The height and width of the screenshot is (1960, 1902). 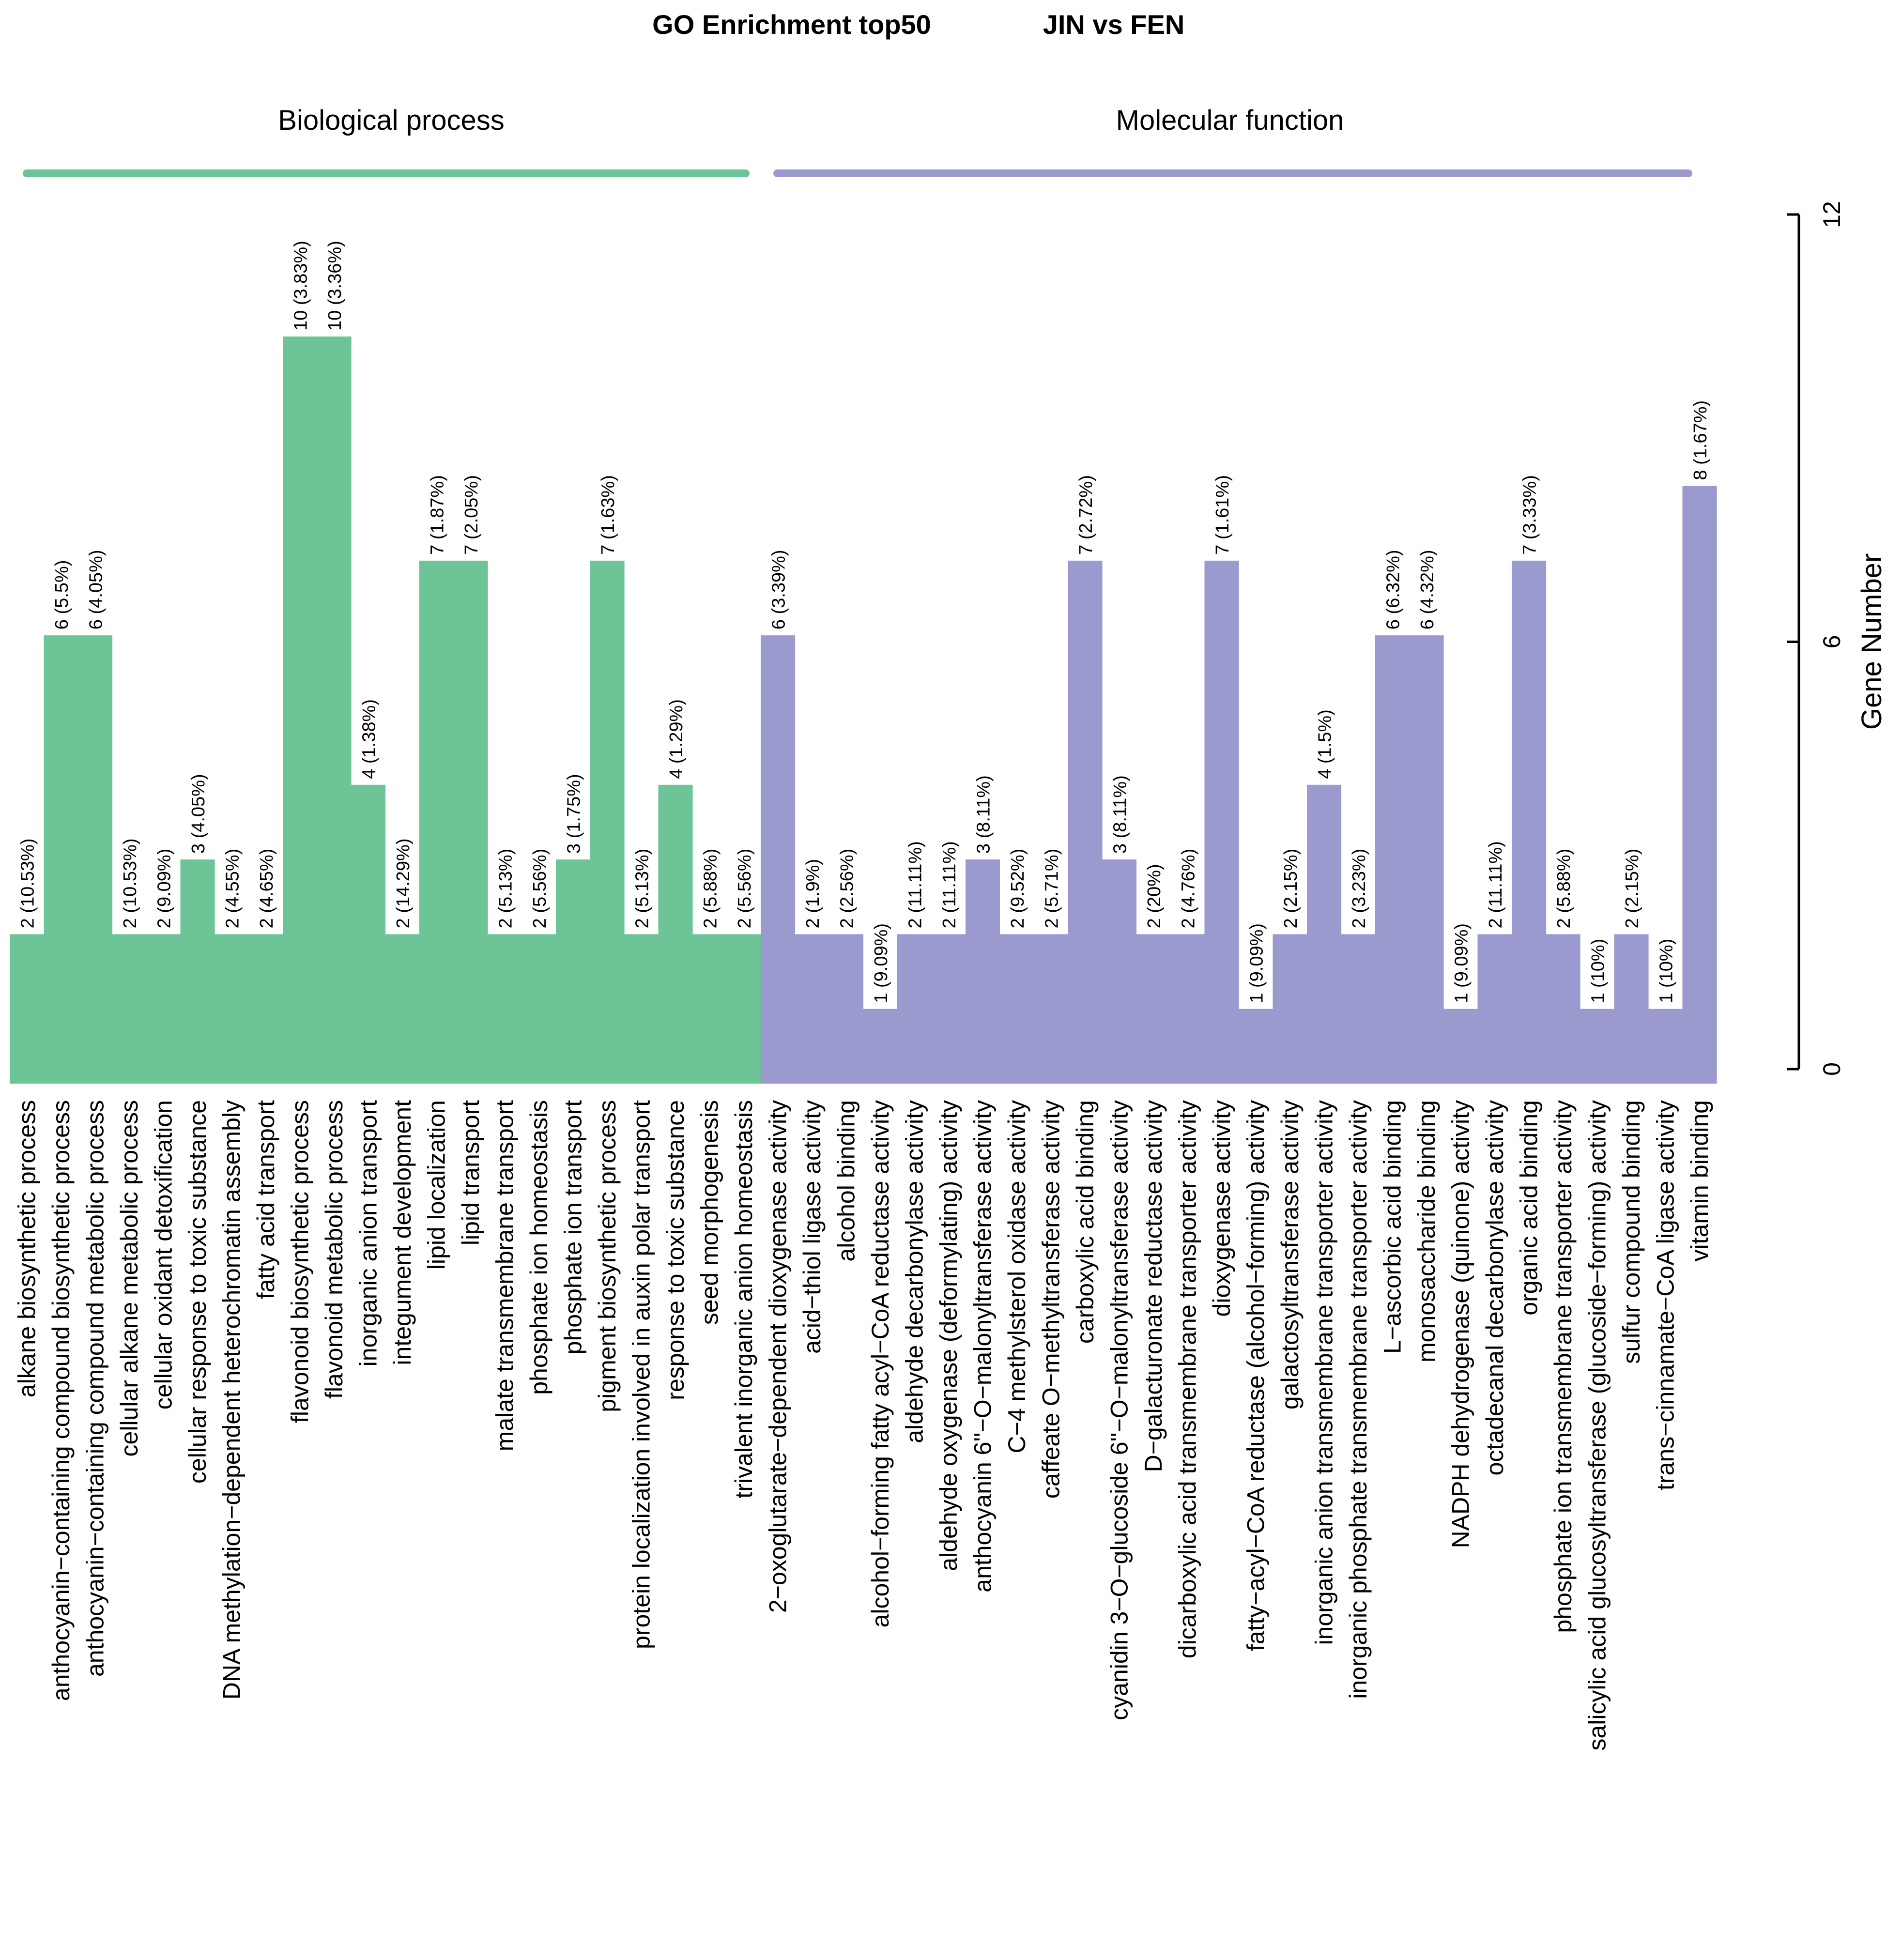 What do you see at coordinates (1631, 1232) in the screenshot?
I see `category-label: sulfur compound binding` at bounding box center [1631, 1232].